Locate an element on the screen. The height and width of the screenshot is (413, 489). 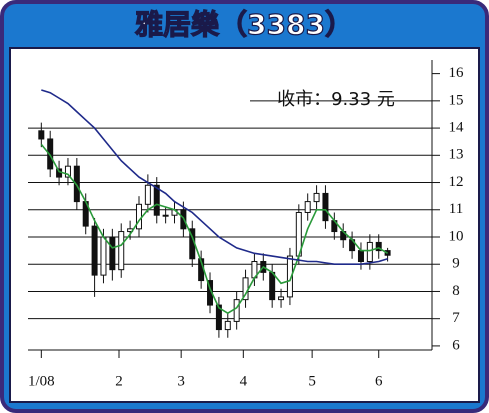
y-tick-label: 7 is located at coordinates (456, 318).